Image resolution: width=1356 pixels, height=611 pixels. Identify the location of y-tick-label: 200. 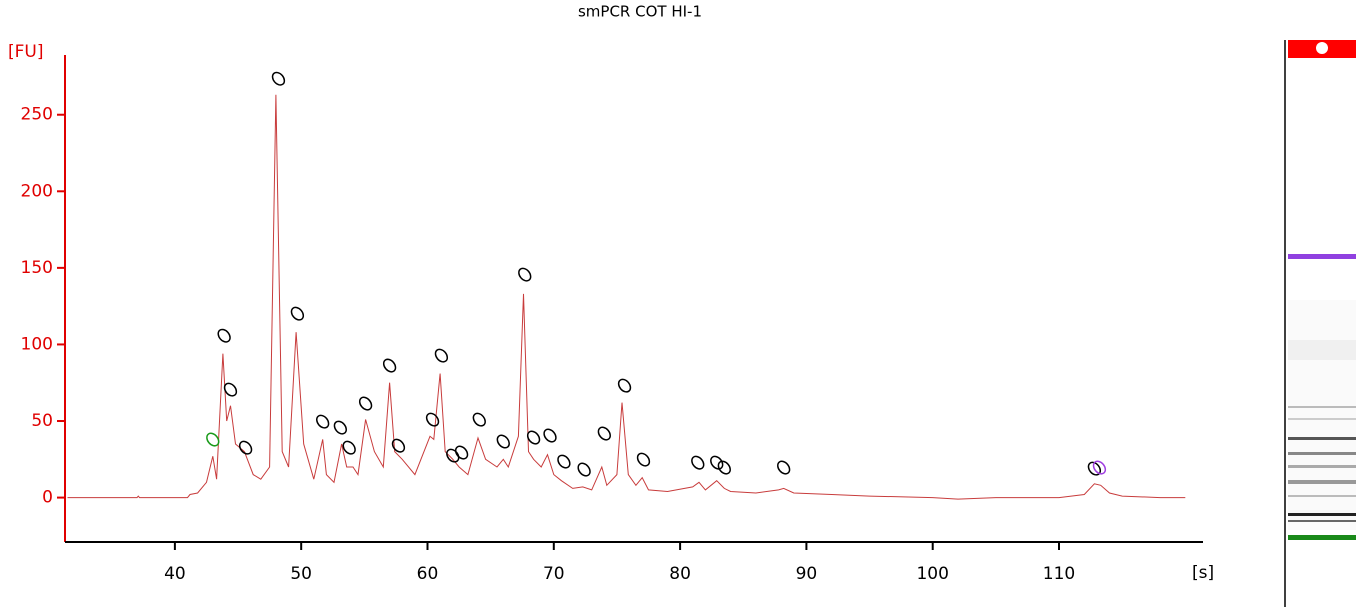
(37, 191).